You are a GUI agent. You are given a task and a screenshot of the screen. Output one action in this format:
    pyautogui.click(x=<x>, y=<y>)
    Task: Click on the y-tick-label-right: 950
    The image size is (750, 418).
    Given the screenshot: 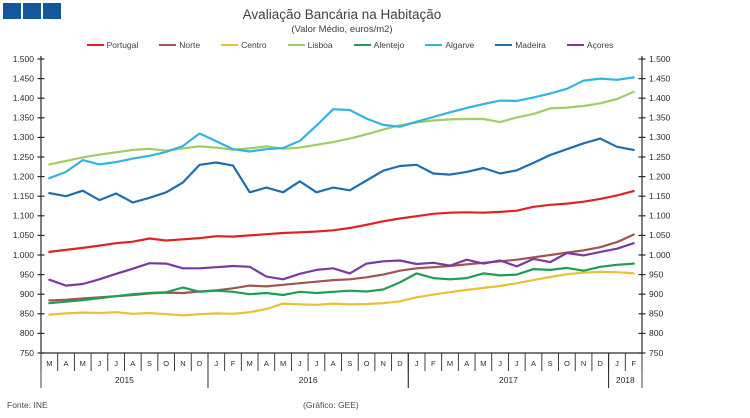 What is the action you would take?
    pyautogui.click(x=656, y=274)
    